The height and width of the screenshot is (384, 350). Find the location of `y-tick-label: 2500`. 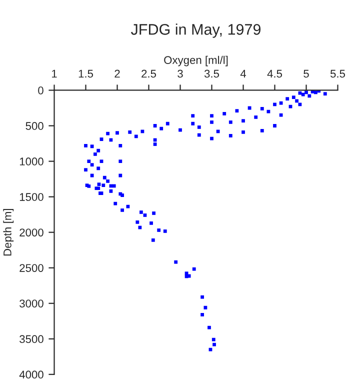

y-tick-label: 2500 is located at coordinates (32, 268).